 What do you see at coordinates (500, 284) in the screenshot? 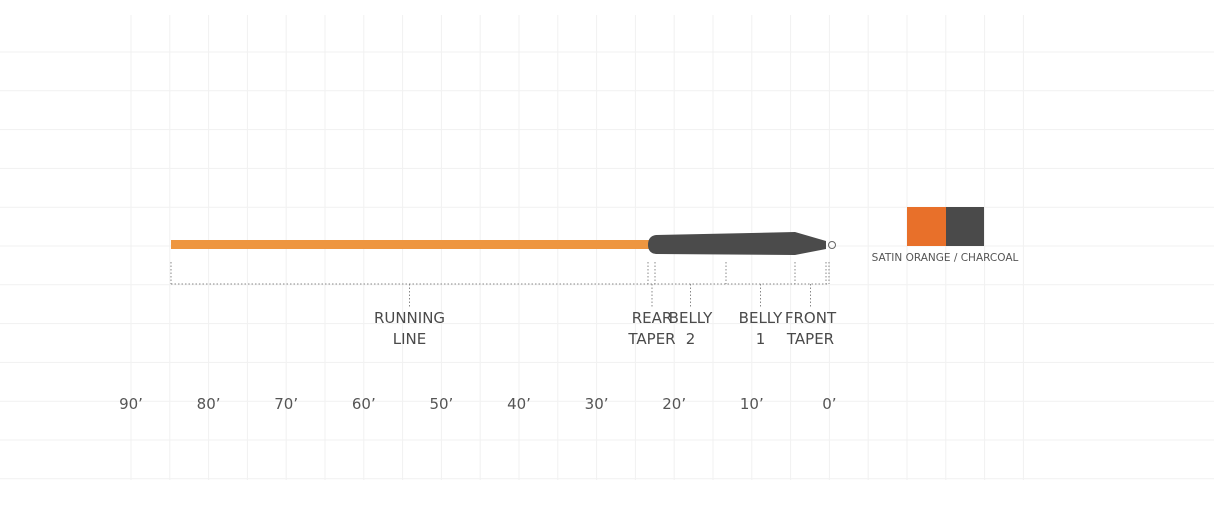
I see `segment-brackets` at bounding box center [500, 284].